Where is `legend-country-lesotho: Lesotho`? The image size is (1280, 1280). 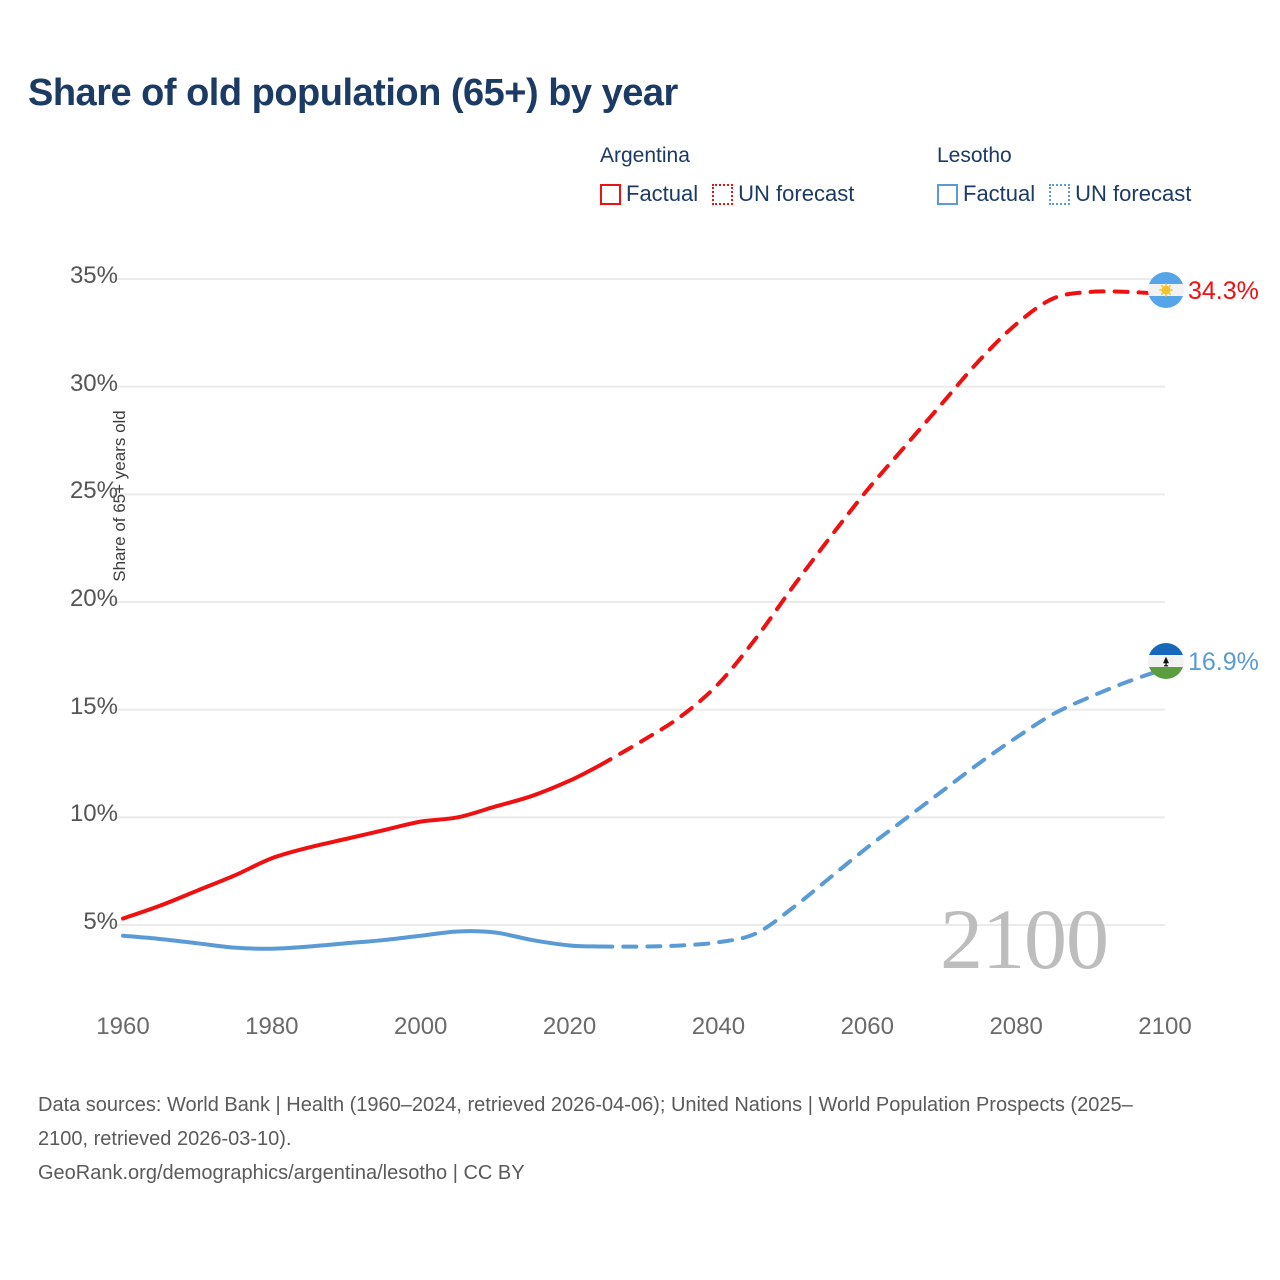
legend-country-lesotho: Lesotho is located at coordinates (974, 155).